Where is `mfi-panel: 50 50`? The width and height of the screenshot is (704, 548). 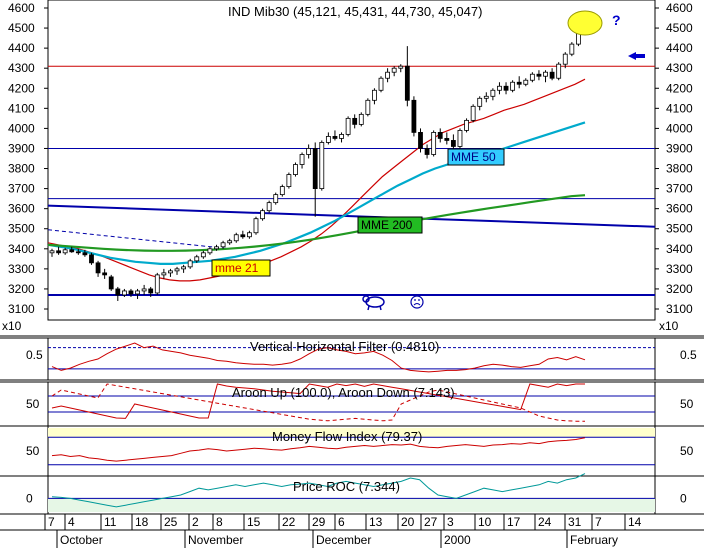 mfi-panel: 50 50 is located at coordinates (360, 447).